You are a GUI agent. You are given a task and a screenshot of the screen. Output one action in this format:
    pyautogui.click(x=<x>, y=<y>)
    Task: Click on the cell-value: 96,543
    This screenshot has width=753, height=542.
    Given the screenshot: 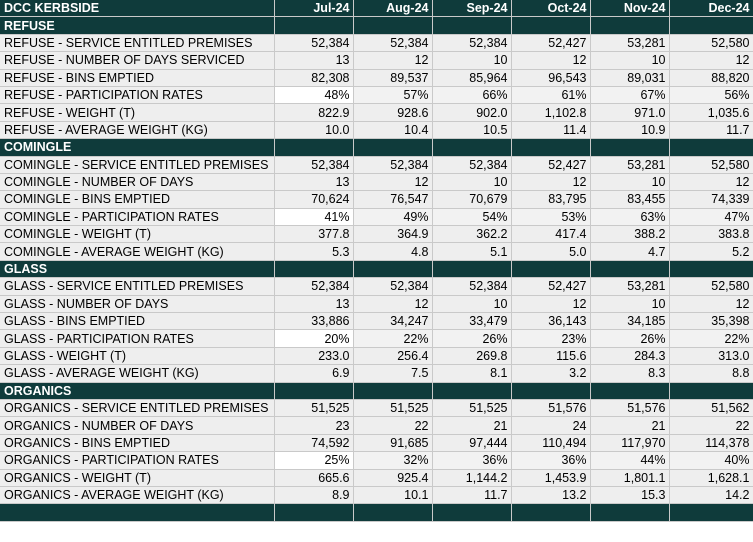 What is the action you would take?
    pyautogui.click(x=551, y=78)
    